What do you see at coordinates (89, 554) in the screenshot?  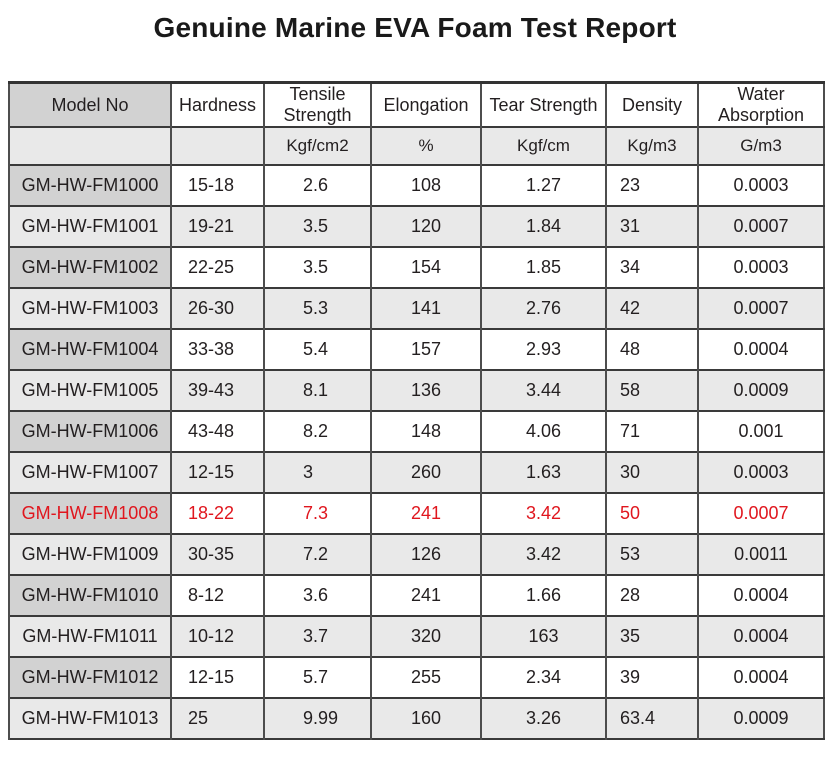 I see `model-cell: GM-HW-FM1009` at bounding box center [89, 554].